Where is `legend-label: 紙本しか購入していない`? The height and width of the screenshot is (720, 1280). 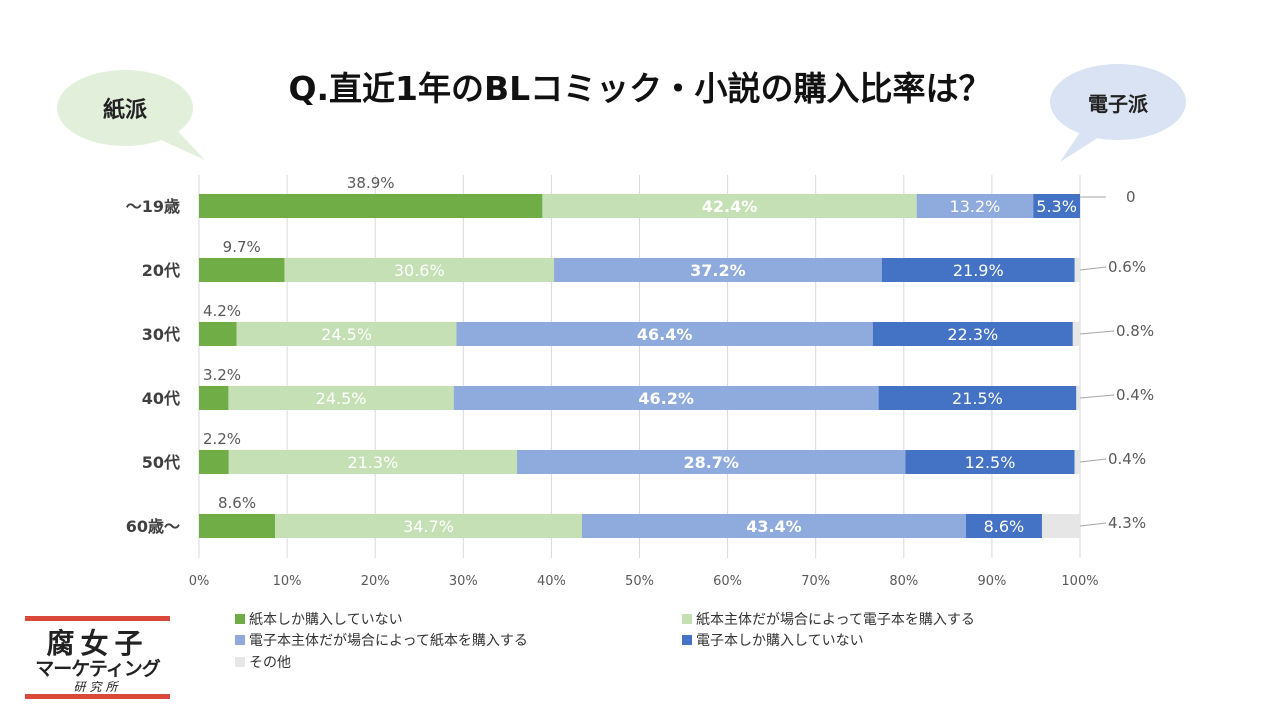 legend-label: 紙本しか購入していない is located at coordinates (326, 620).